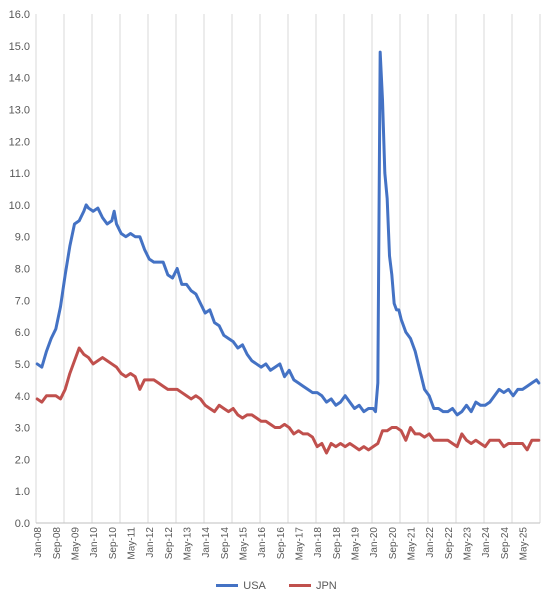 This screenshot has width=553, height=608. What do you see at coordinates (22, 365) in the screenshot?
I see `y-tick-label: 5.0` at bounding box center [22, 365].